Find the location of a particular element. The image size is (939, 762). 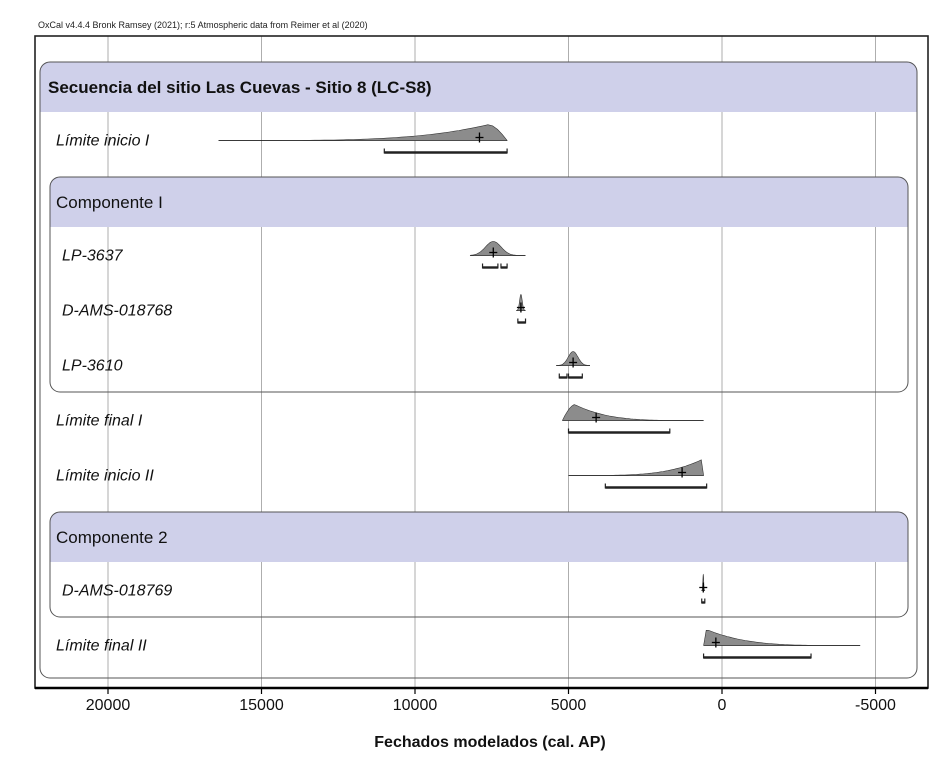

row-label-l-mite-final-i: Límite final I is located at coordinates (99, 421).